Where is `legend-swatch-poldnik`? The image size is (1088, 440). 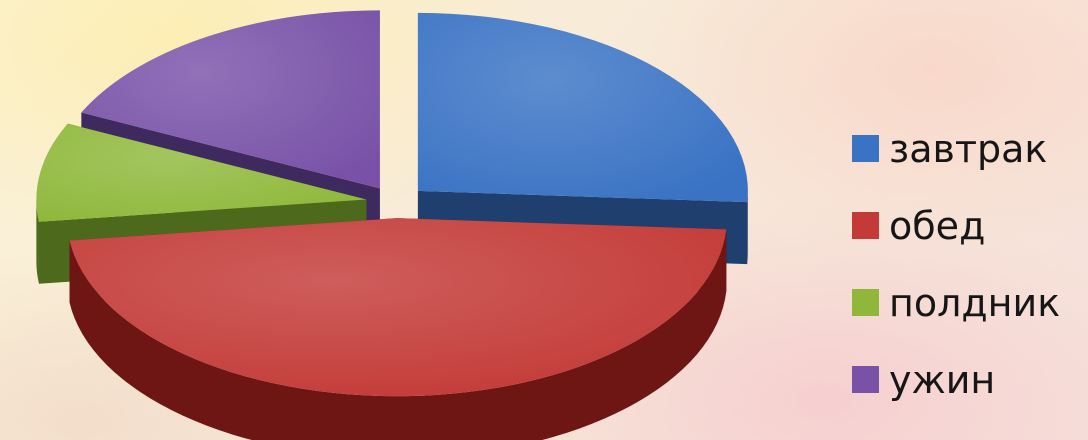
legend-swatch-poldnik is located at coordinates (865, 302).